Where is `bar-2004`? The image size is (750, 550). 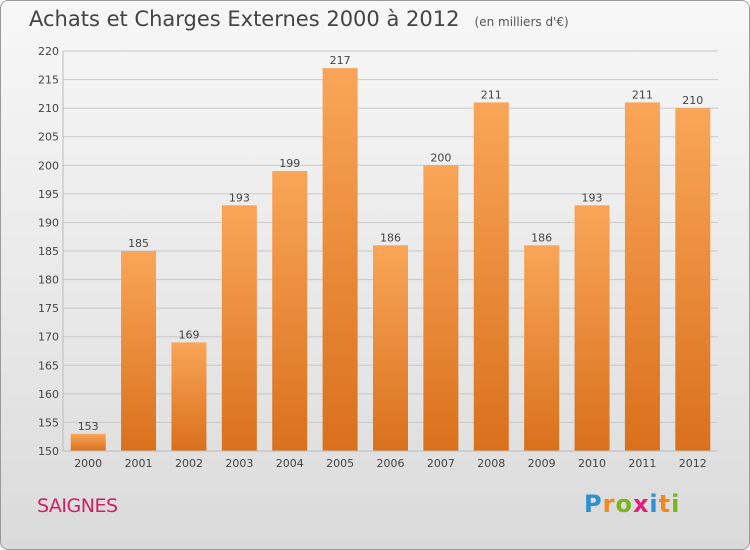 bar-2004 is located at coordinates (290, 311).